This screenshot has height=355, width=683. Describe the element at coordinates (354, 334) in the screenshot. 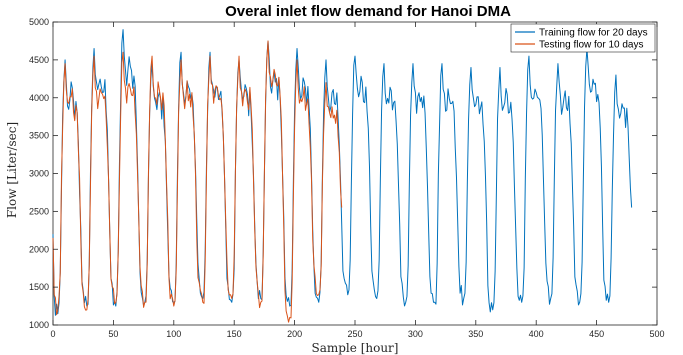

I see `x-tick-label: 250` at that location.